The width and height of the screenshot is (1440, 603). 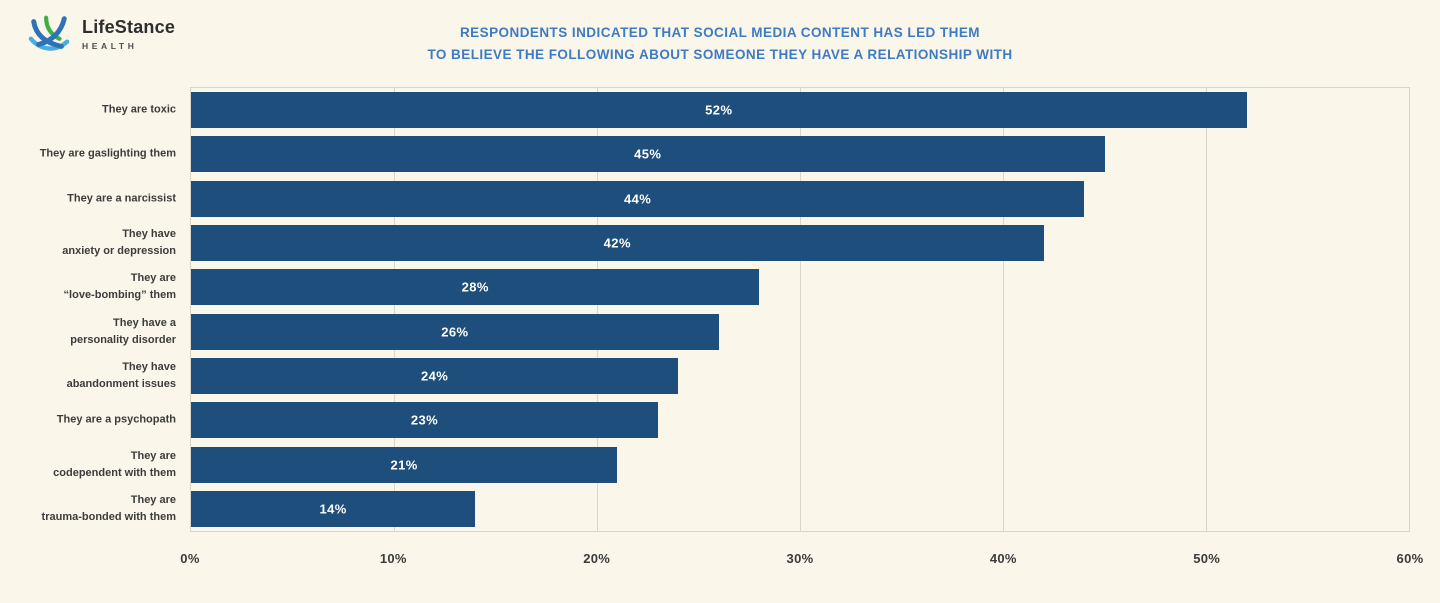 I want to click on bar: 45%, so click(x=648, y=154).